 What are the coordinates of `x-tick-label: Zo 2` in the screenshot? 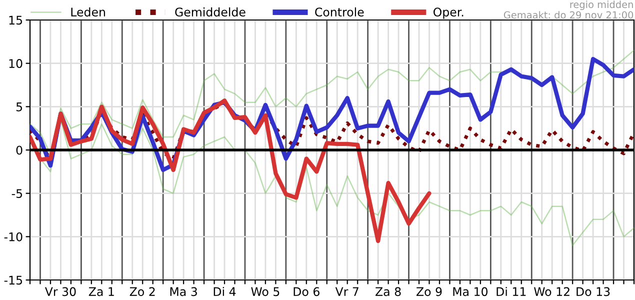 It's located at (142, 291).